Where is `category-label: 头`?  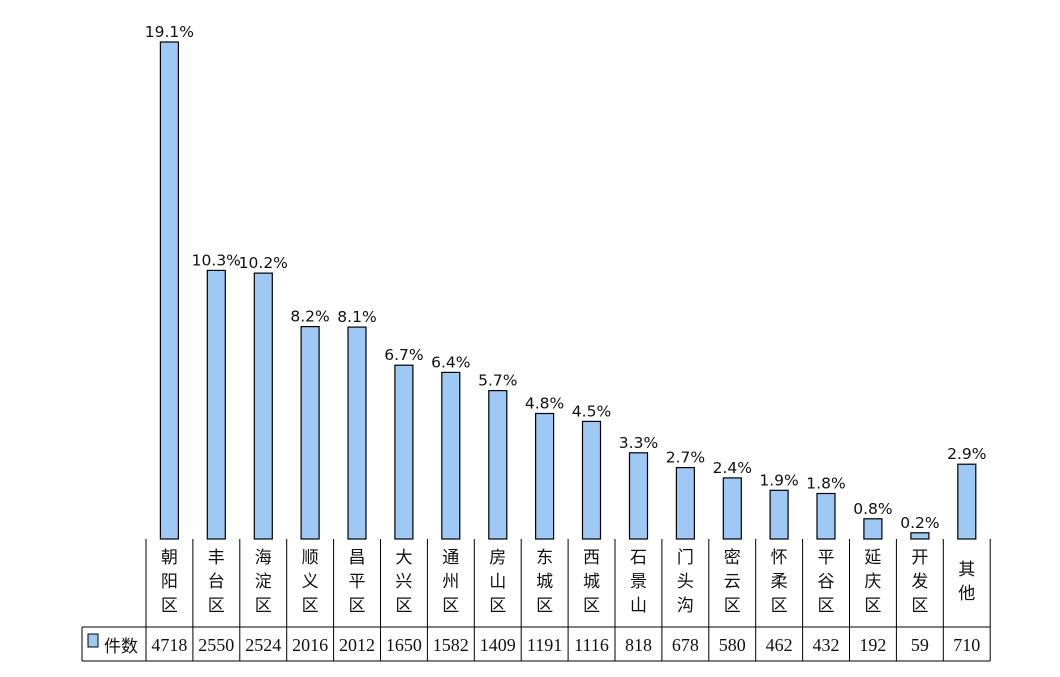
category-label: 头 is located at coordinates (685, 582).